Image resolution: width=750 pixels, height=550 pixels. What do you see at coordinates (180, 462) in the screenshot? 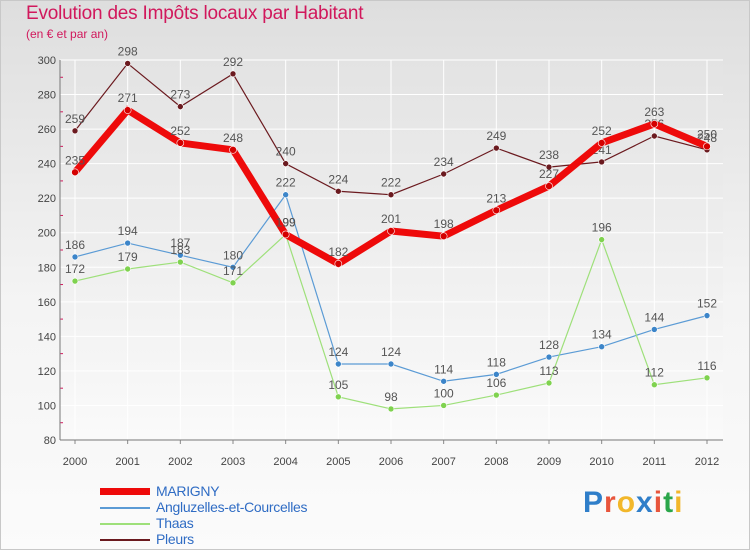
I see `x-tick-label: 2002` at bounding box center [180, 462].